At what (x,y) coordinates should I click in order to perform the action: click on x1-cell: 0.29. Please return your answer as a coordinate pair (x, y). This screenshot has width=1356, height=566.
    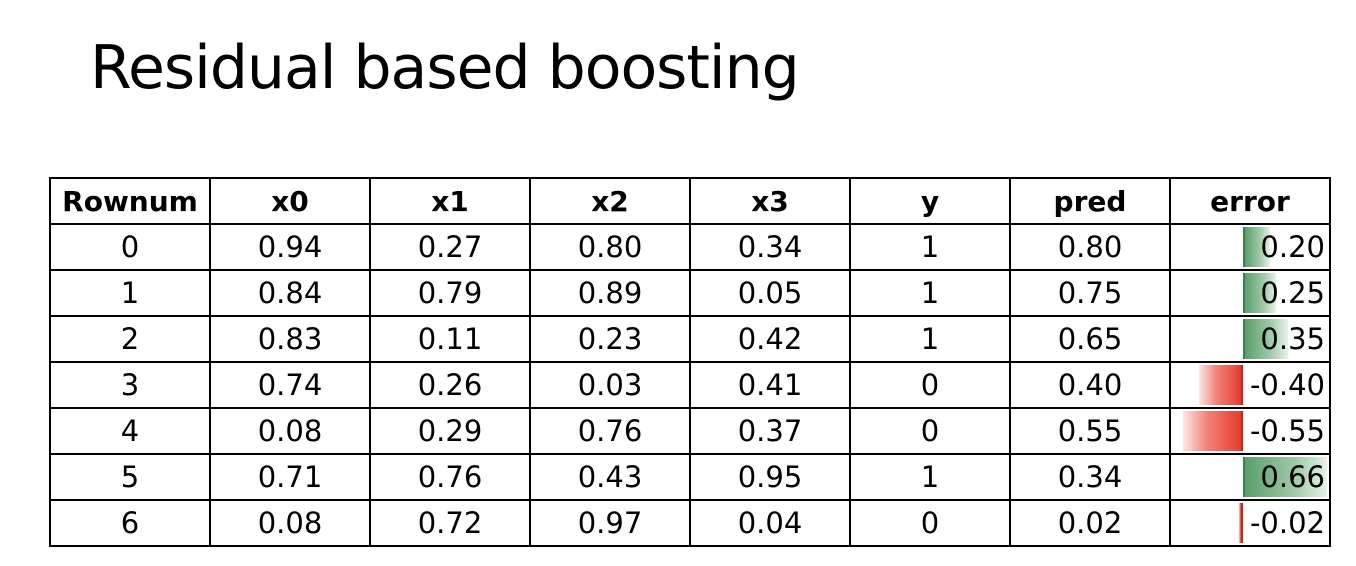
    Looking at the image, I should click on (450, 431).